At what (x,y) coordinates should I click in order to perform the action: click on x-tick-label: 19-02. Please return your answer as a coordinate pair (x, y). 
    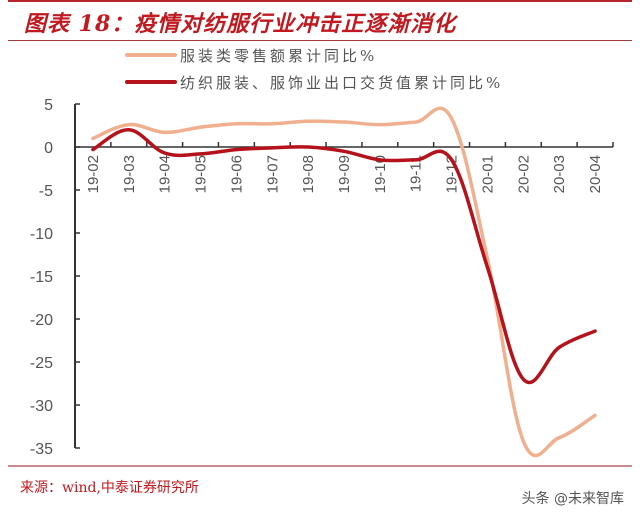
    Looking at the image, I should click on (93, 174).